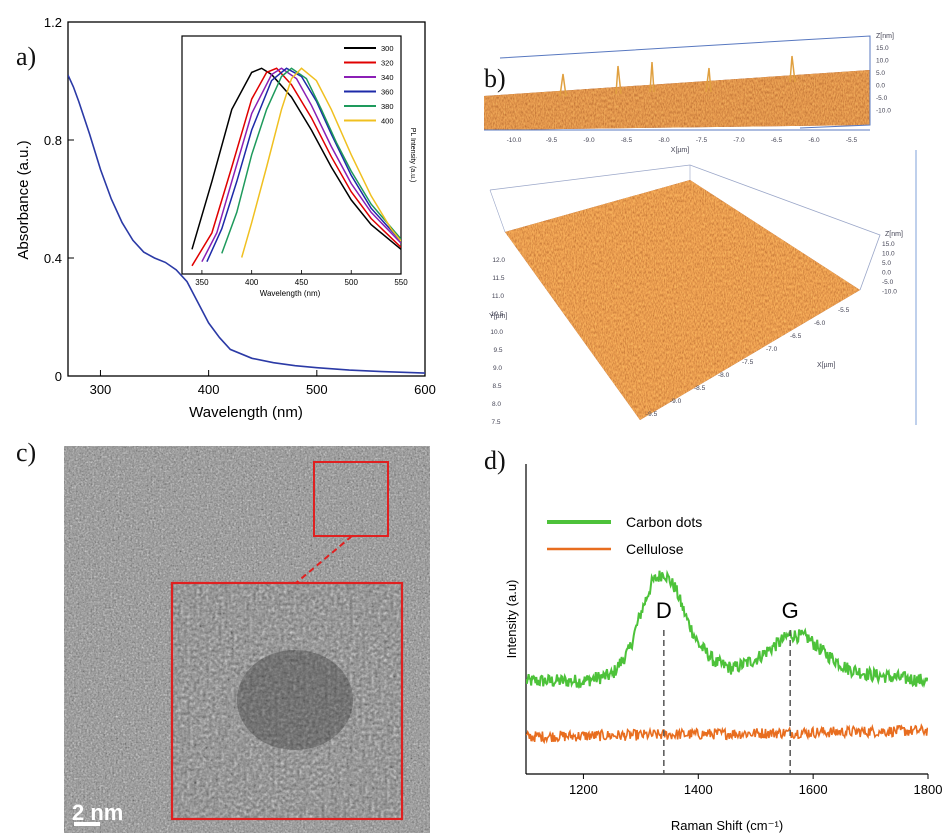  I want to click on raman-lines, so click(727, 657).